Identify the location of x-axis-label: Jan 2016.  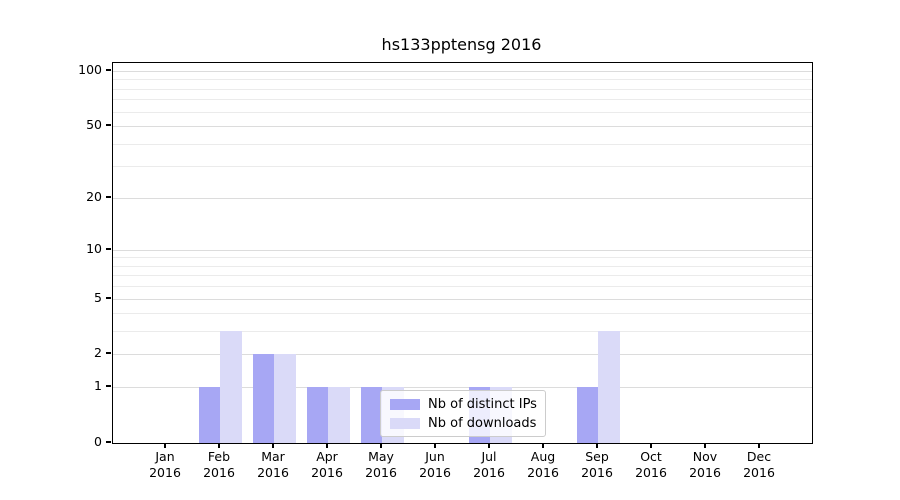
(165, 464).